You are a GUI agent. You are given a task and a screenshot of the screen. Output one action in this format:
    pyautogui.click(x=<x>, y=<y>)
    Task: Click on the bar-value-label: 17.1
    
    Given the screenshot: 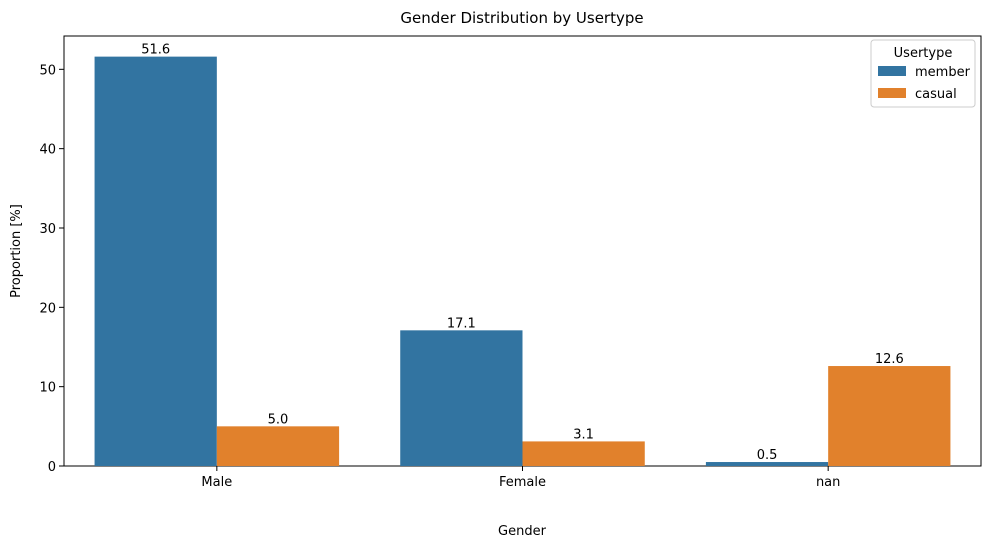 What is the action you would take?
    pyautogui.click(x=461, y=323)
    